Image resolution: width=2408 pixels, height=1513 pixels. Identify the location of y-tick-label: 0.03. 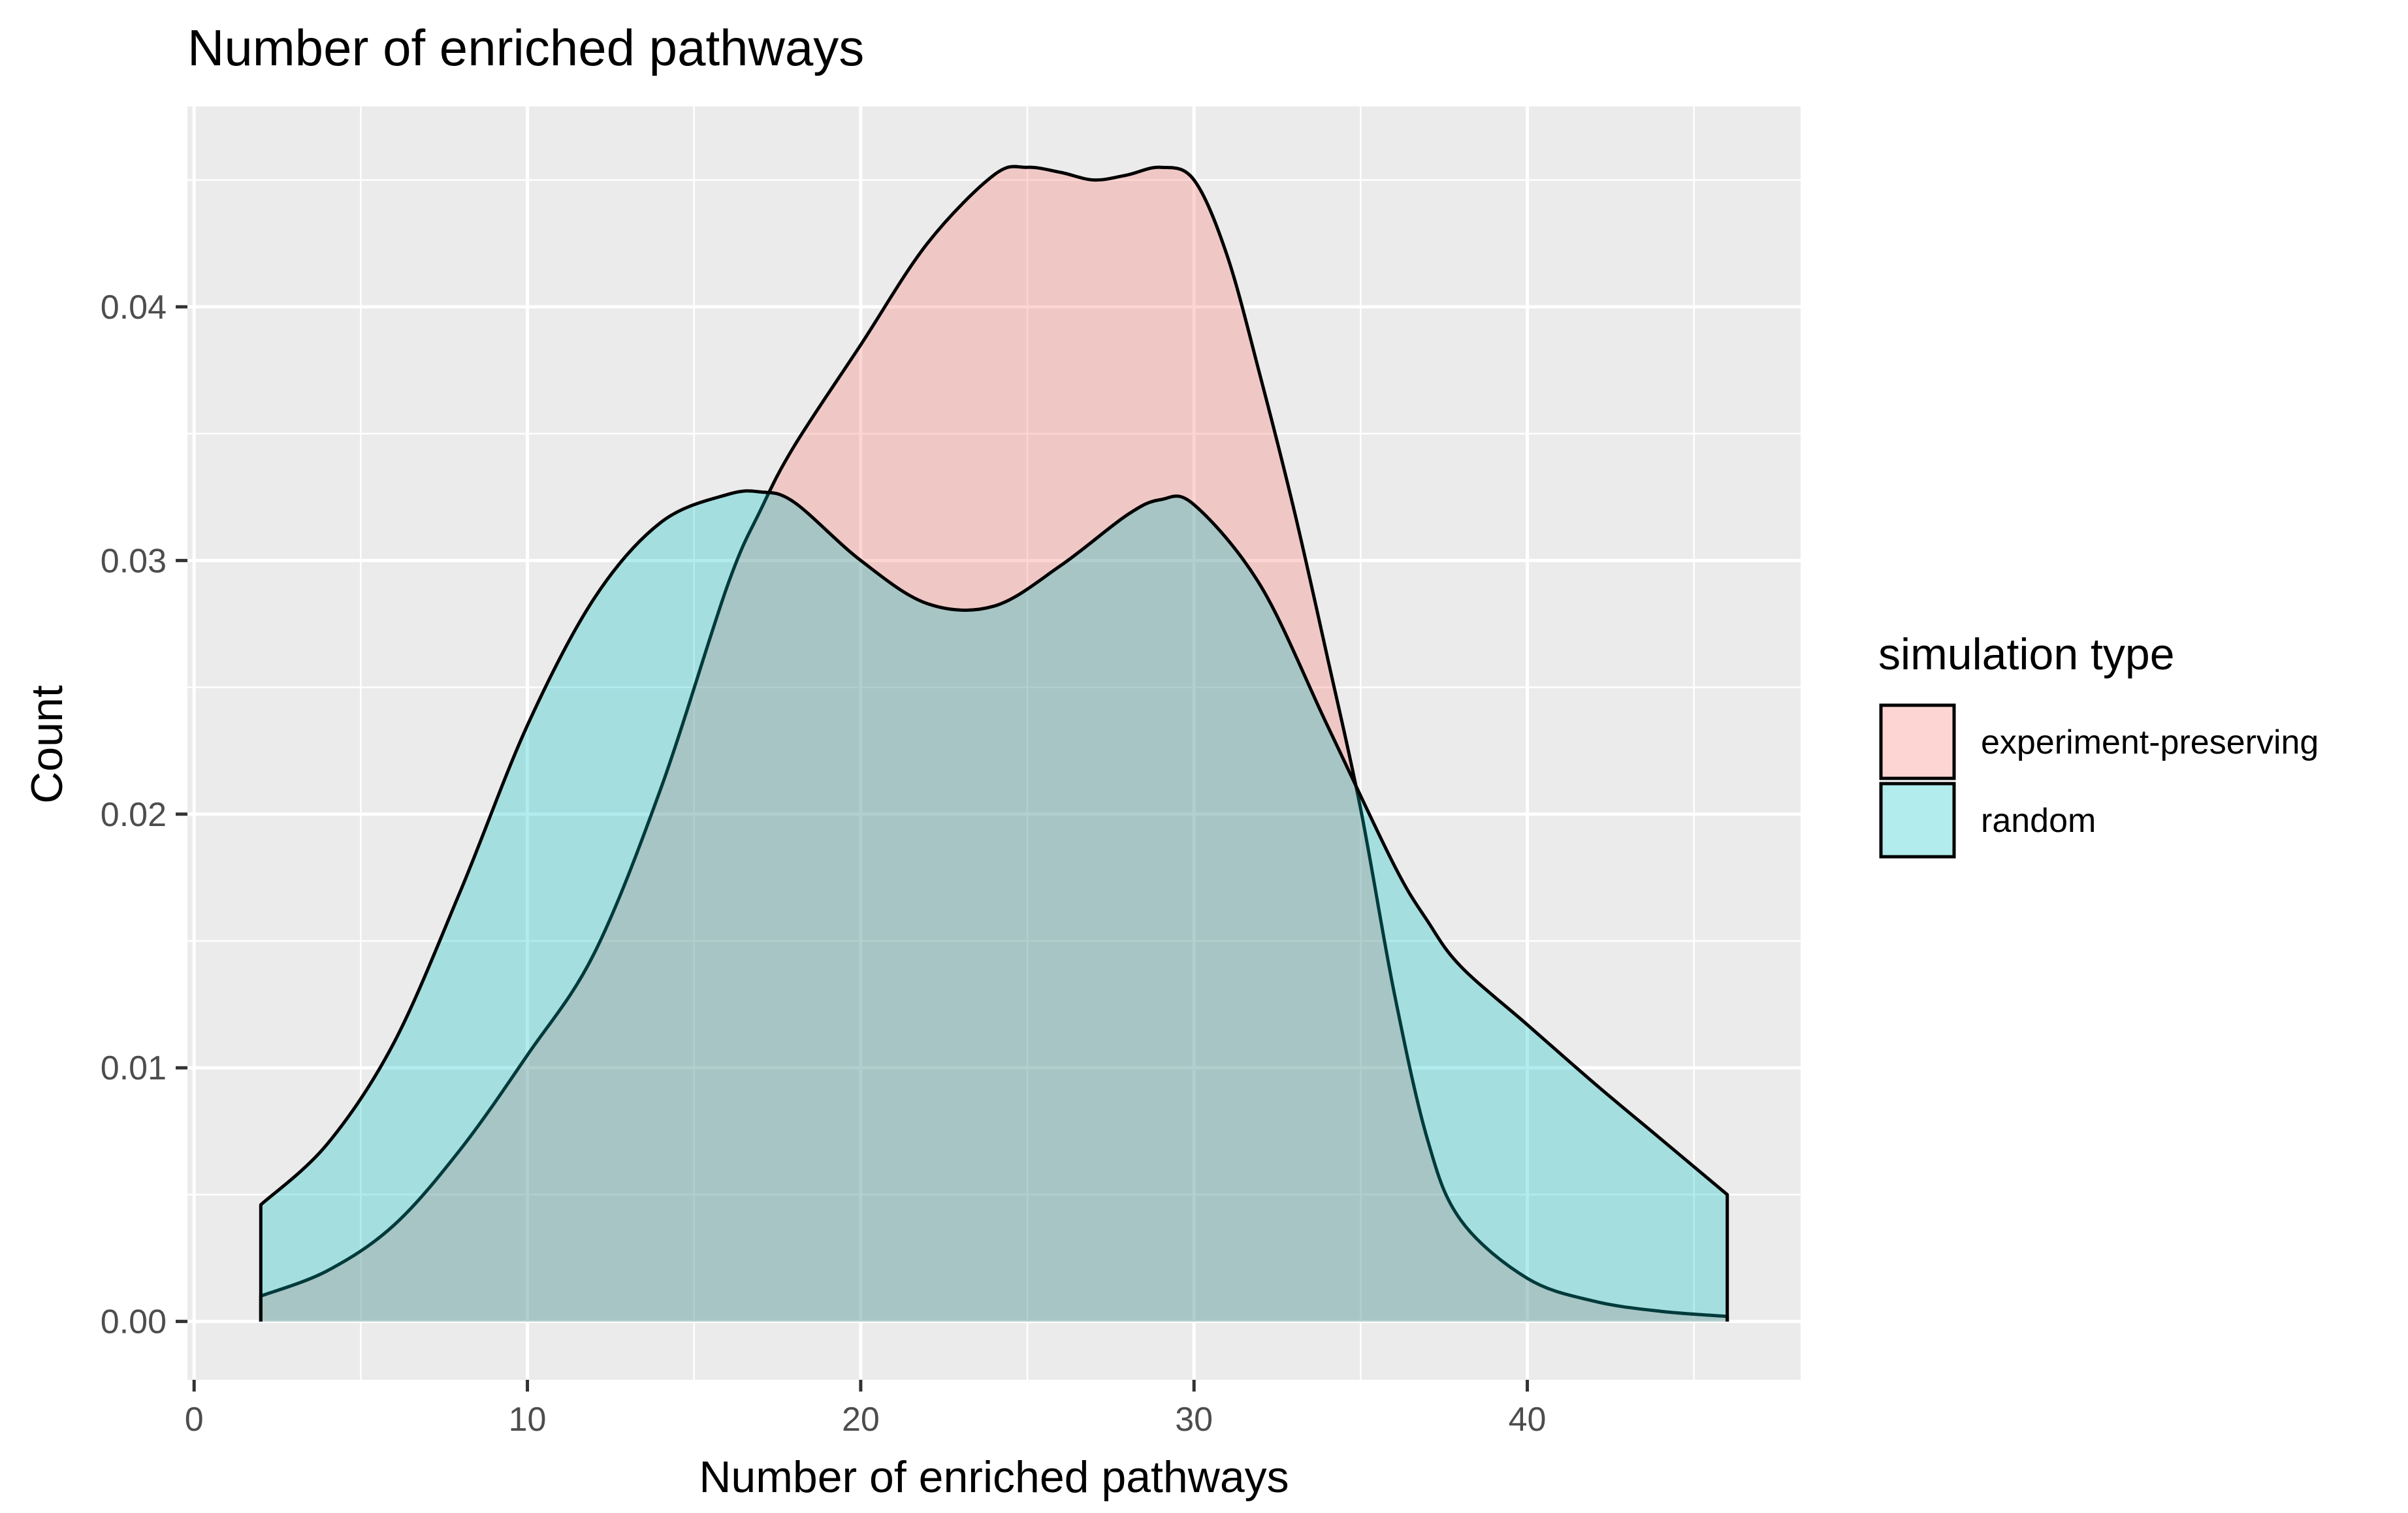
(134, 561).